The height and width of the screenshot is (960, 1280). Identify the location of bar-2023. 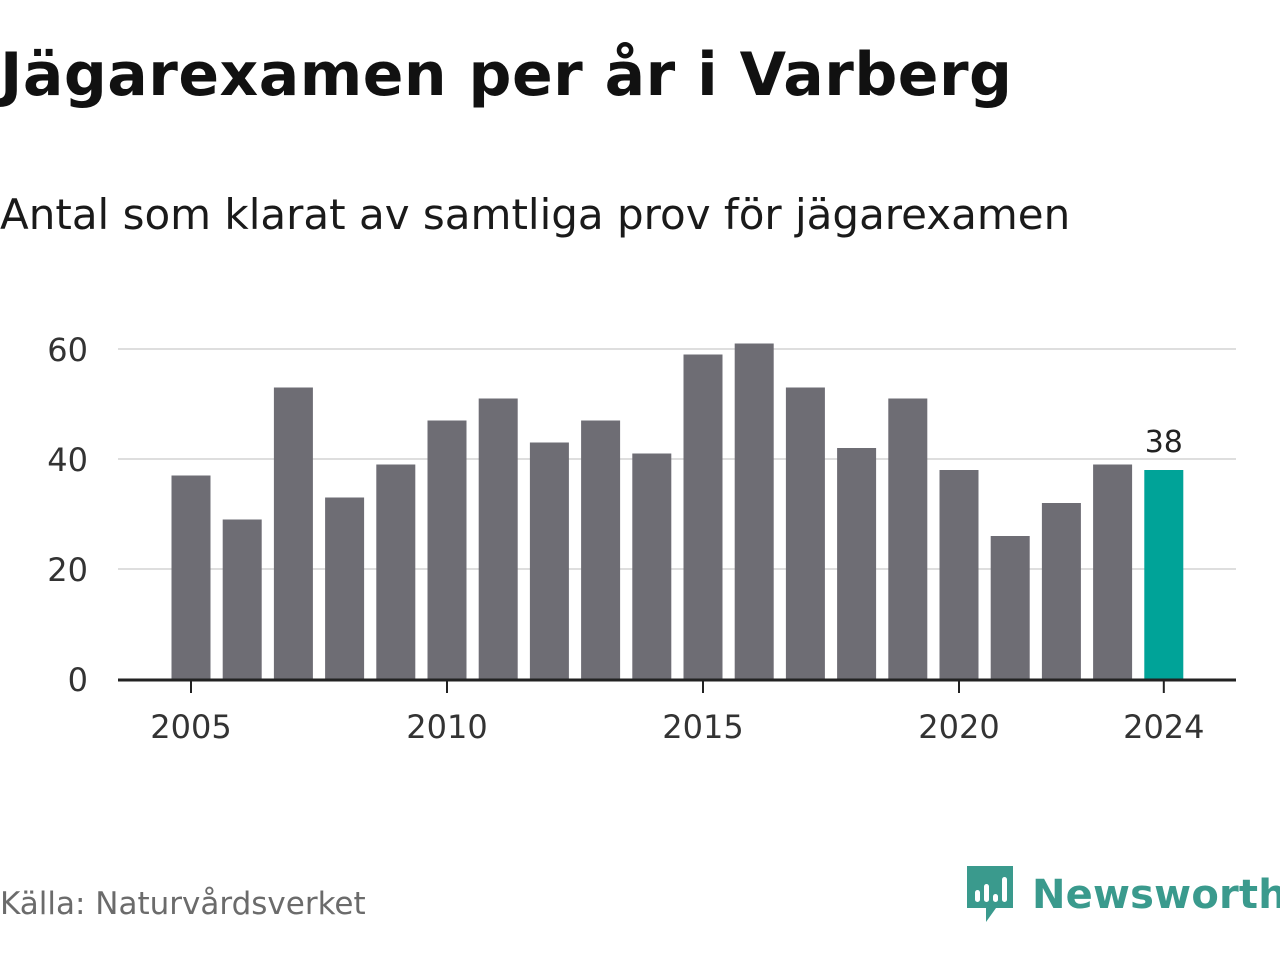
(1113, 571).